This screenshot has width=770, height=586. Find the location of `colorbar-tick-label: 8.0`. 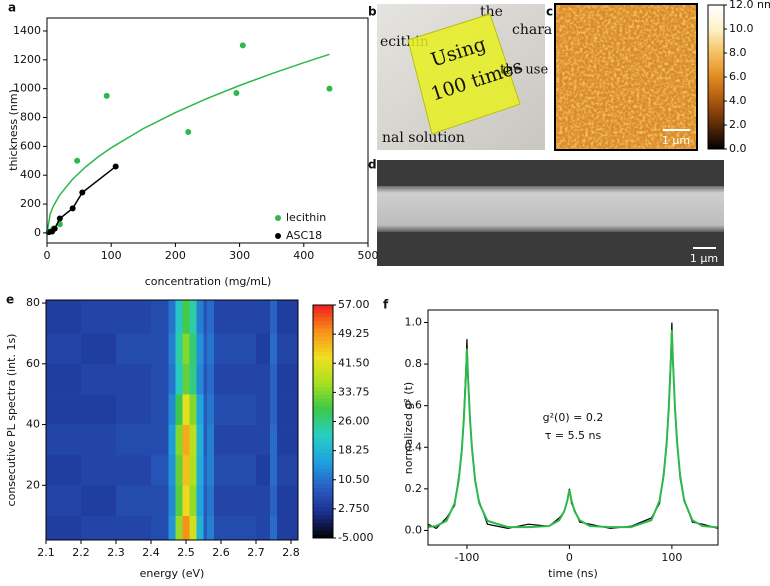

colorbar-tick-label: 8.0 is located at coordinates (738, 52).